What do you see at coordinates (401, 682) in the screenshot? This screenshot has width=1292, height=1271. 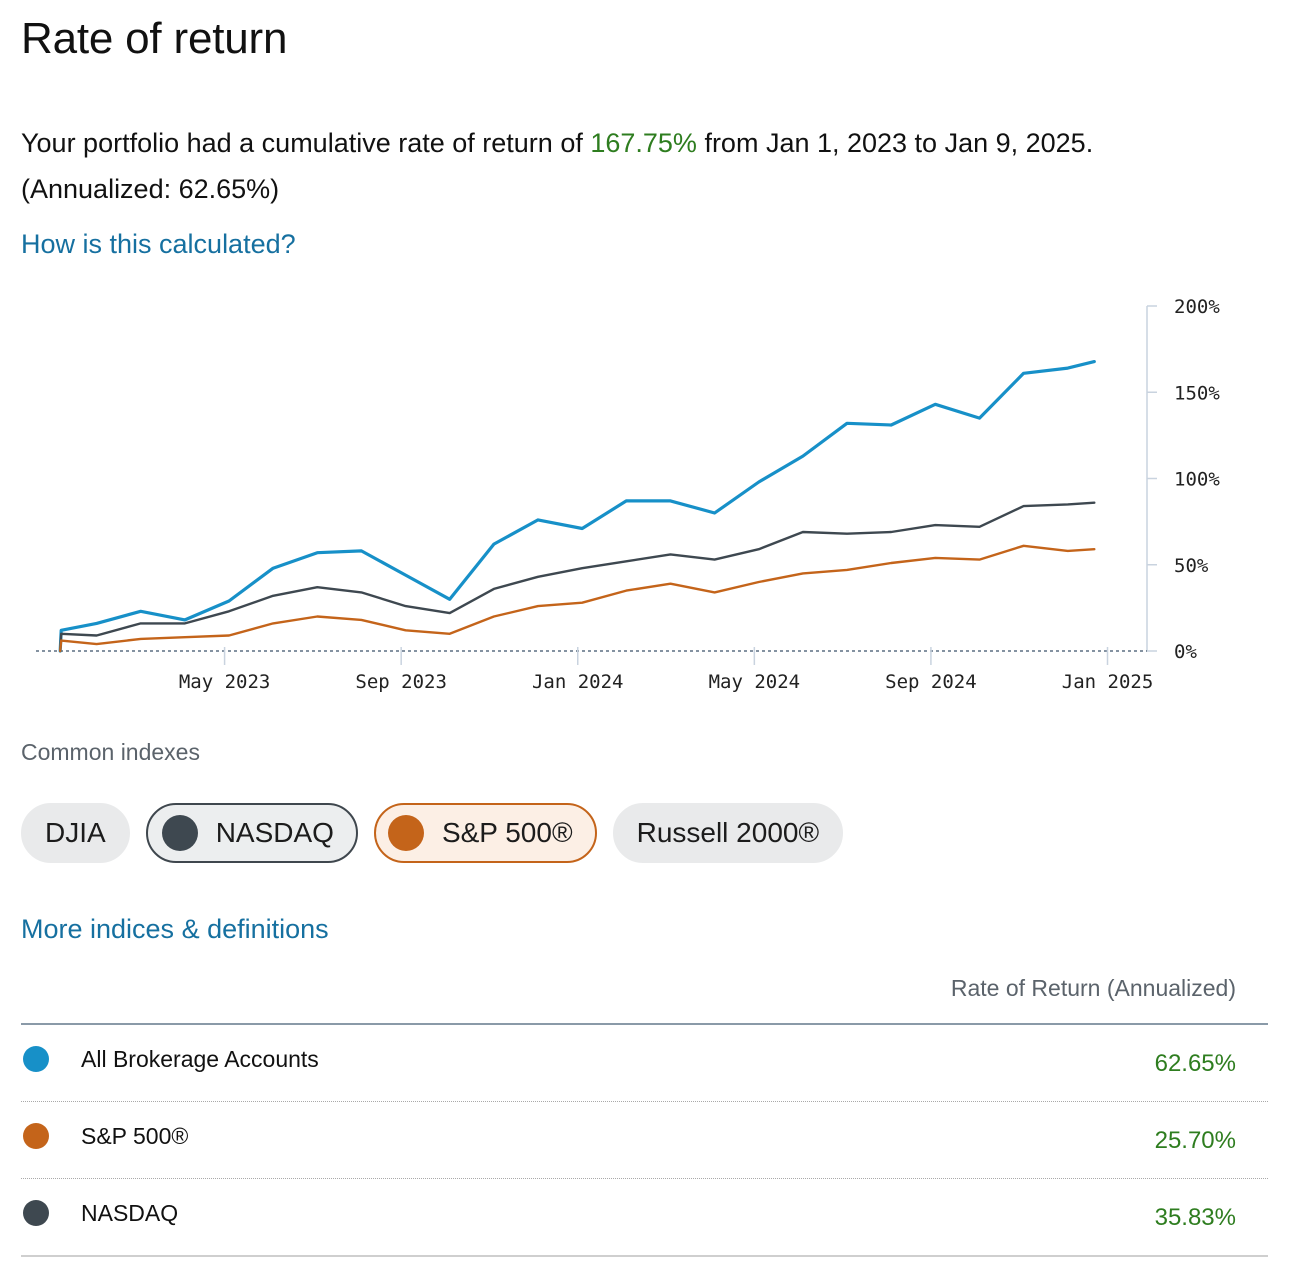 I see `x-tick-label: Sep 2023` at bounding box center [401, 682].